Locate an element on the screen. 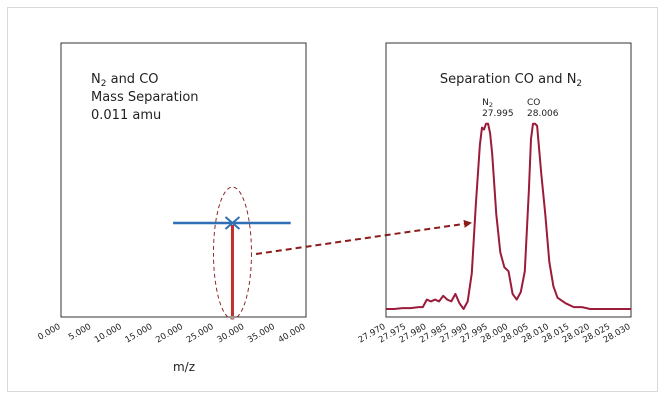 This screenshot has width=665, height=401. left-x-tick-label: 25.000 is located at coordinates (200, 334).